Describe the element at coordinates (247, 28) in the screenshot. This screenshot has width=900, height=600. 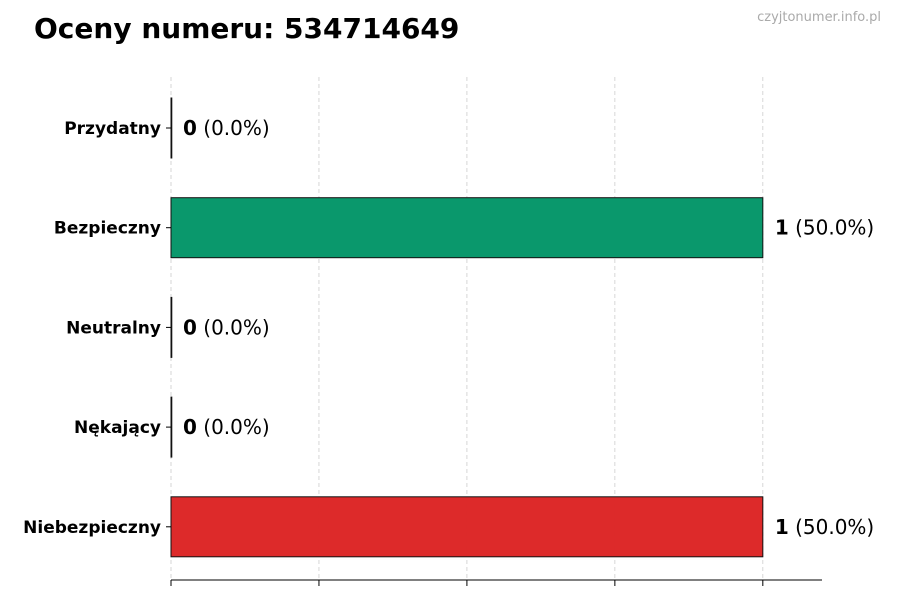
I see `chart-title: Oceny numeru: 534714649` at that location.